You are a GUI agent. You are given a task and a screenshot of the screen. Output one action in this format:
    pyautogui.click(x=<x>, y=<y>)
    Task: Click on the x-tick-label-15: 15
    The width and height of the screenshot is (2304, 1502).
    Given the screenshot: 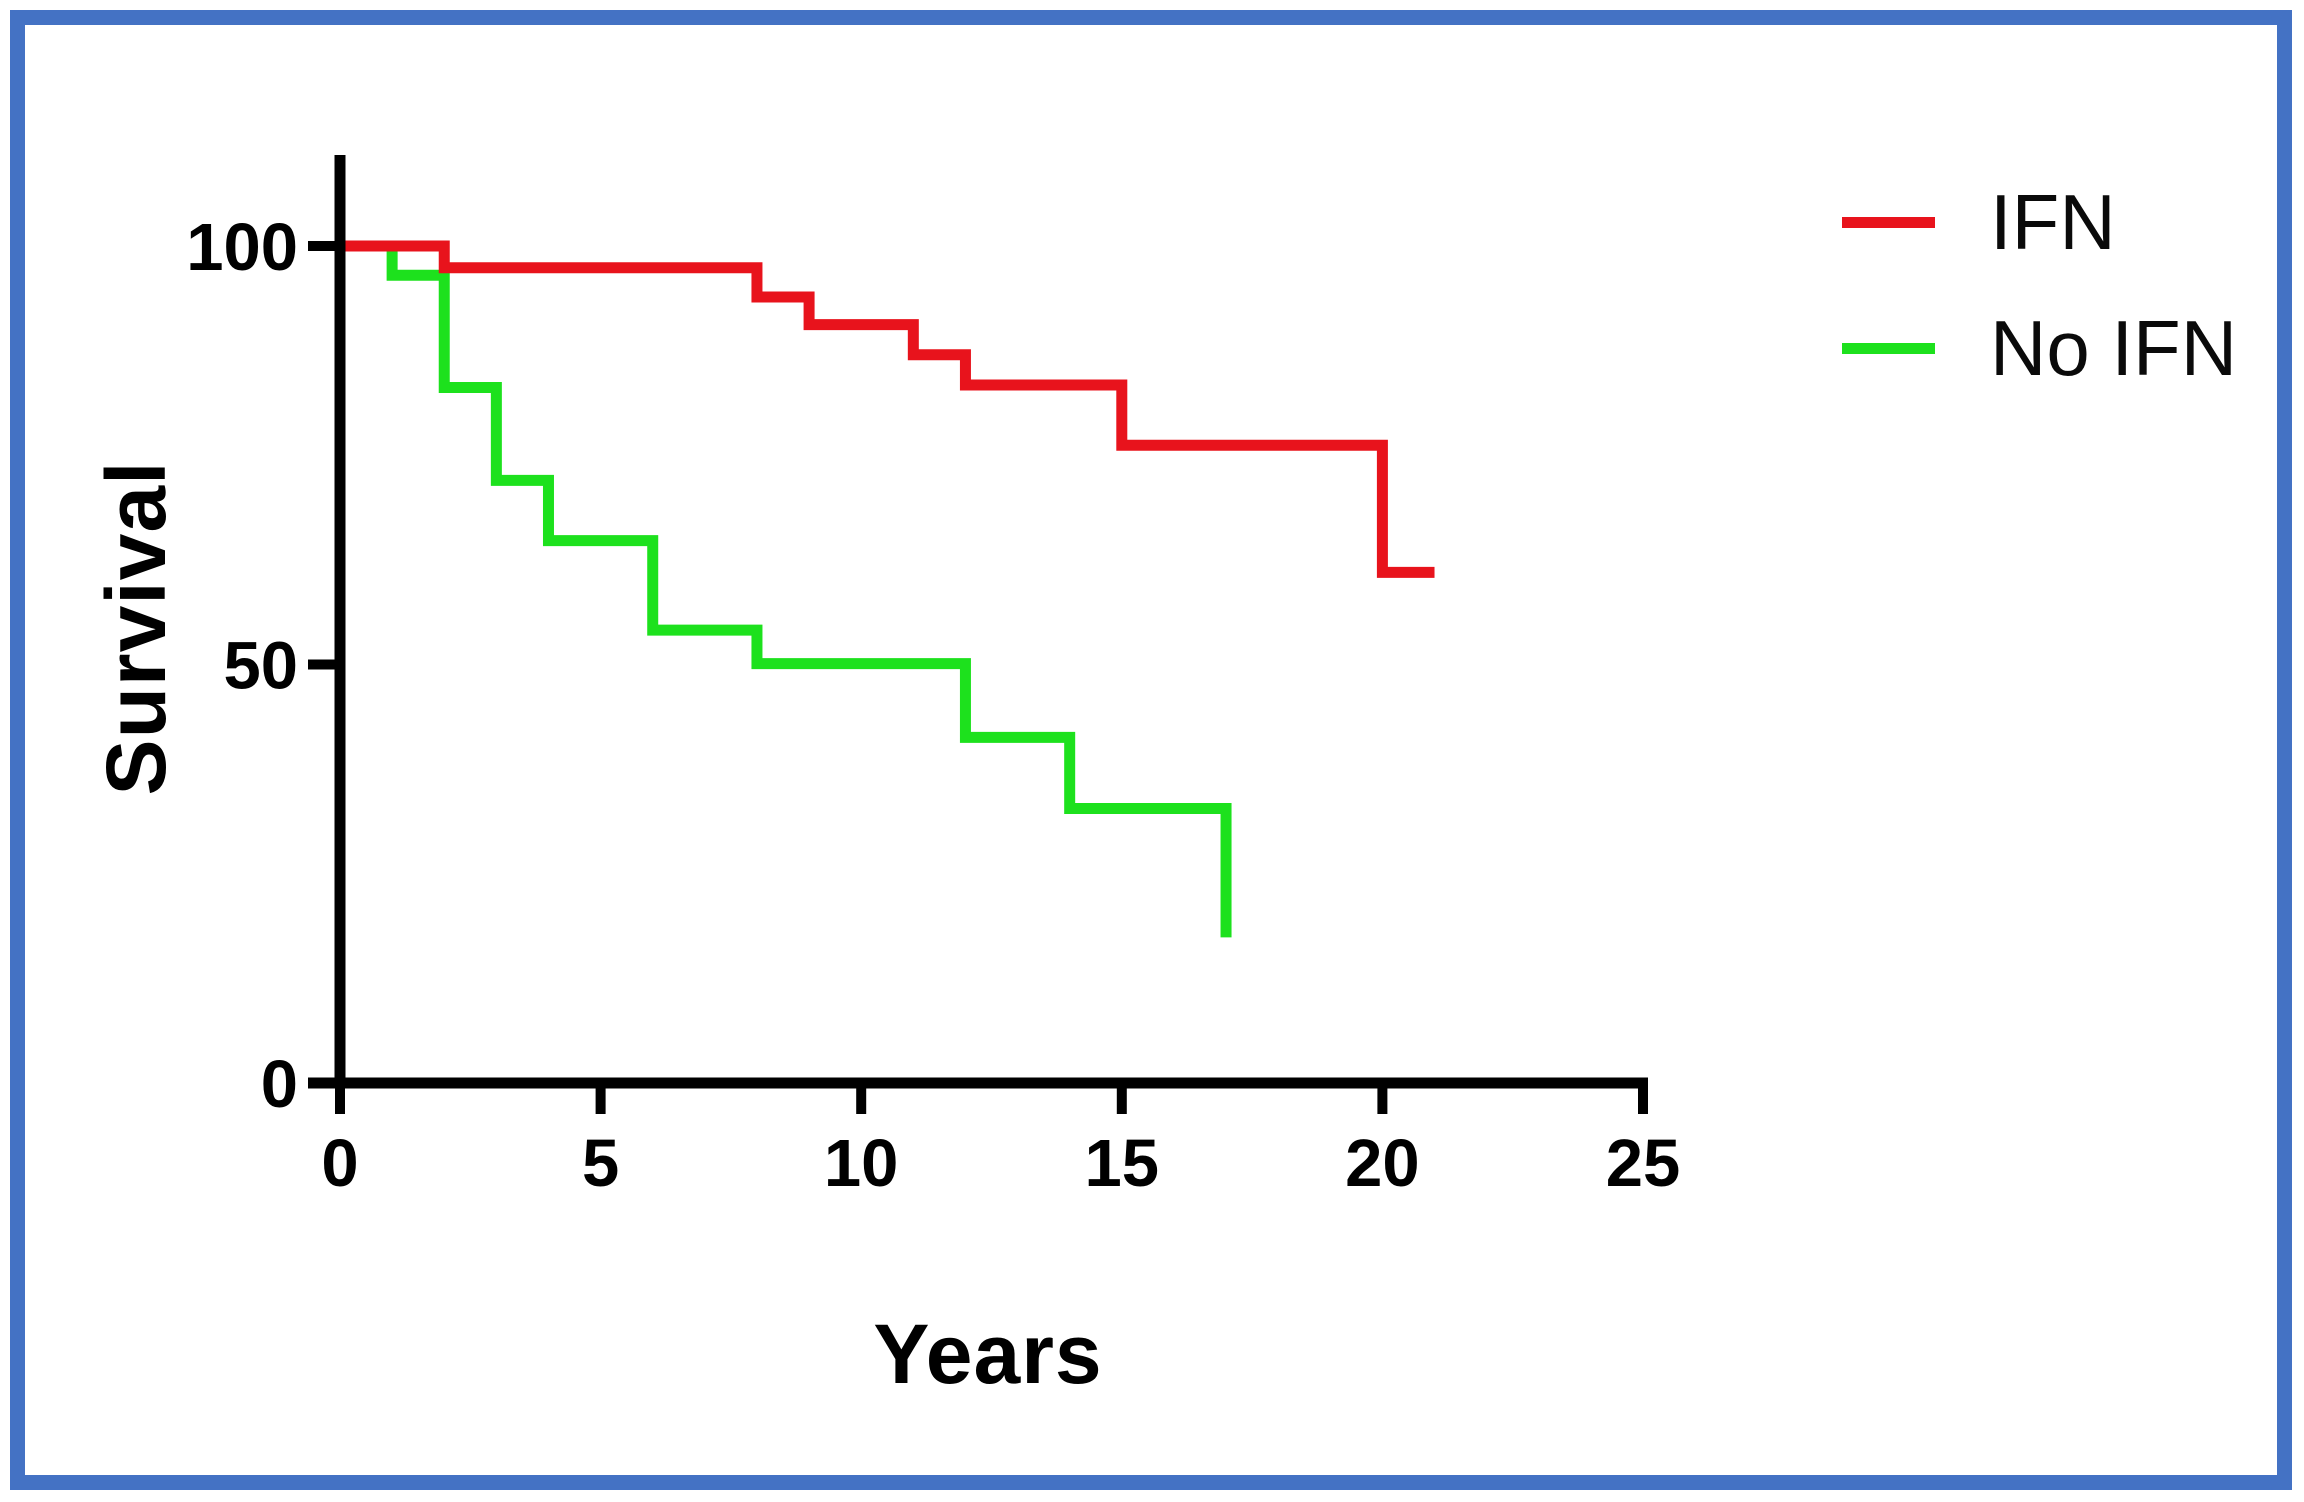 What is the action you would take?
    pyautogui.click(x=1122, y=1163)
    